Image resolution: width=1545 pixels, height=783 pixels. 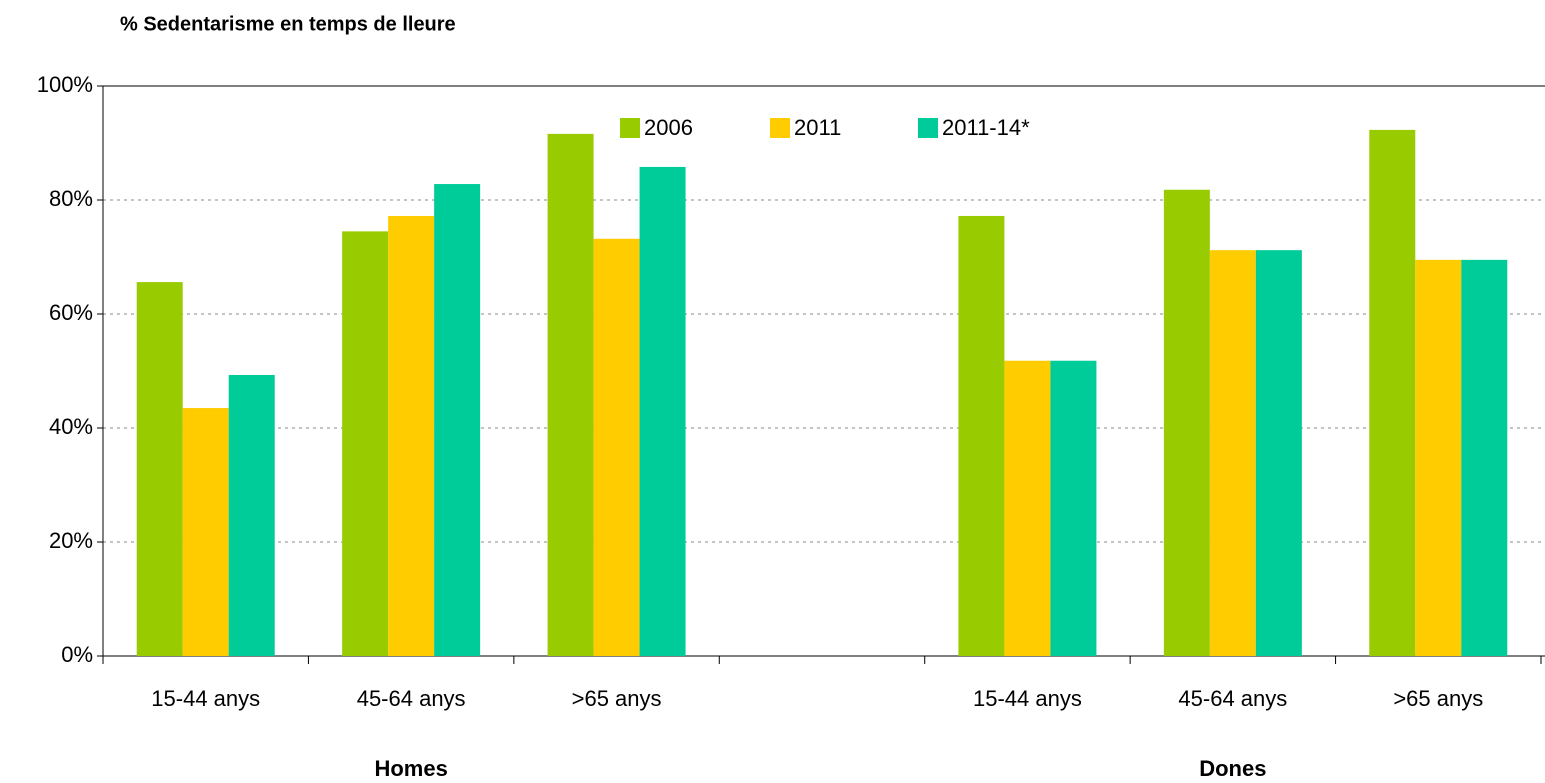 What do you see at coordinates (71, 312) in the screenshot?
I see `y-tick-label: 60%` at bounding box center [71, 312].